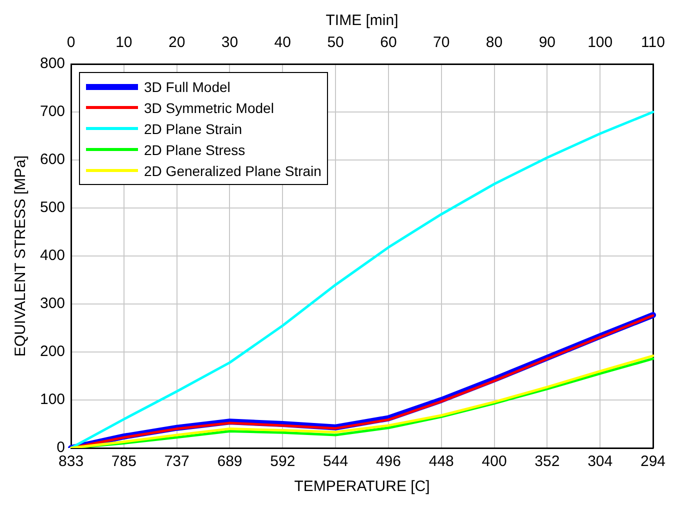 The width and height of the screenshot is (691, 506). Describe the element at coordinates (187, 86) in the screenshot. I see `legend-label: 3D Full Model` at that location.